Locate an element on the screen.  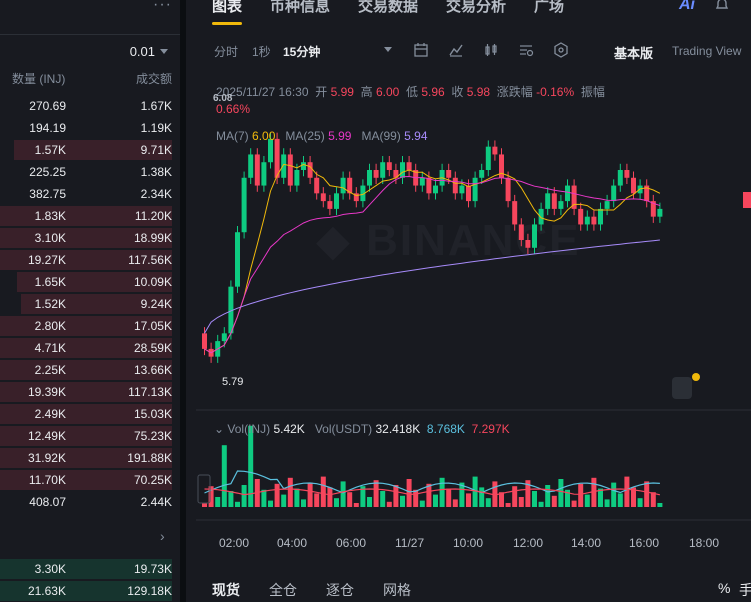
ask-row: 2.49K 15.03K is located at coordinates (86, 414).